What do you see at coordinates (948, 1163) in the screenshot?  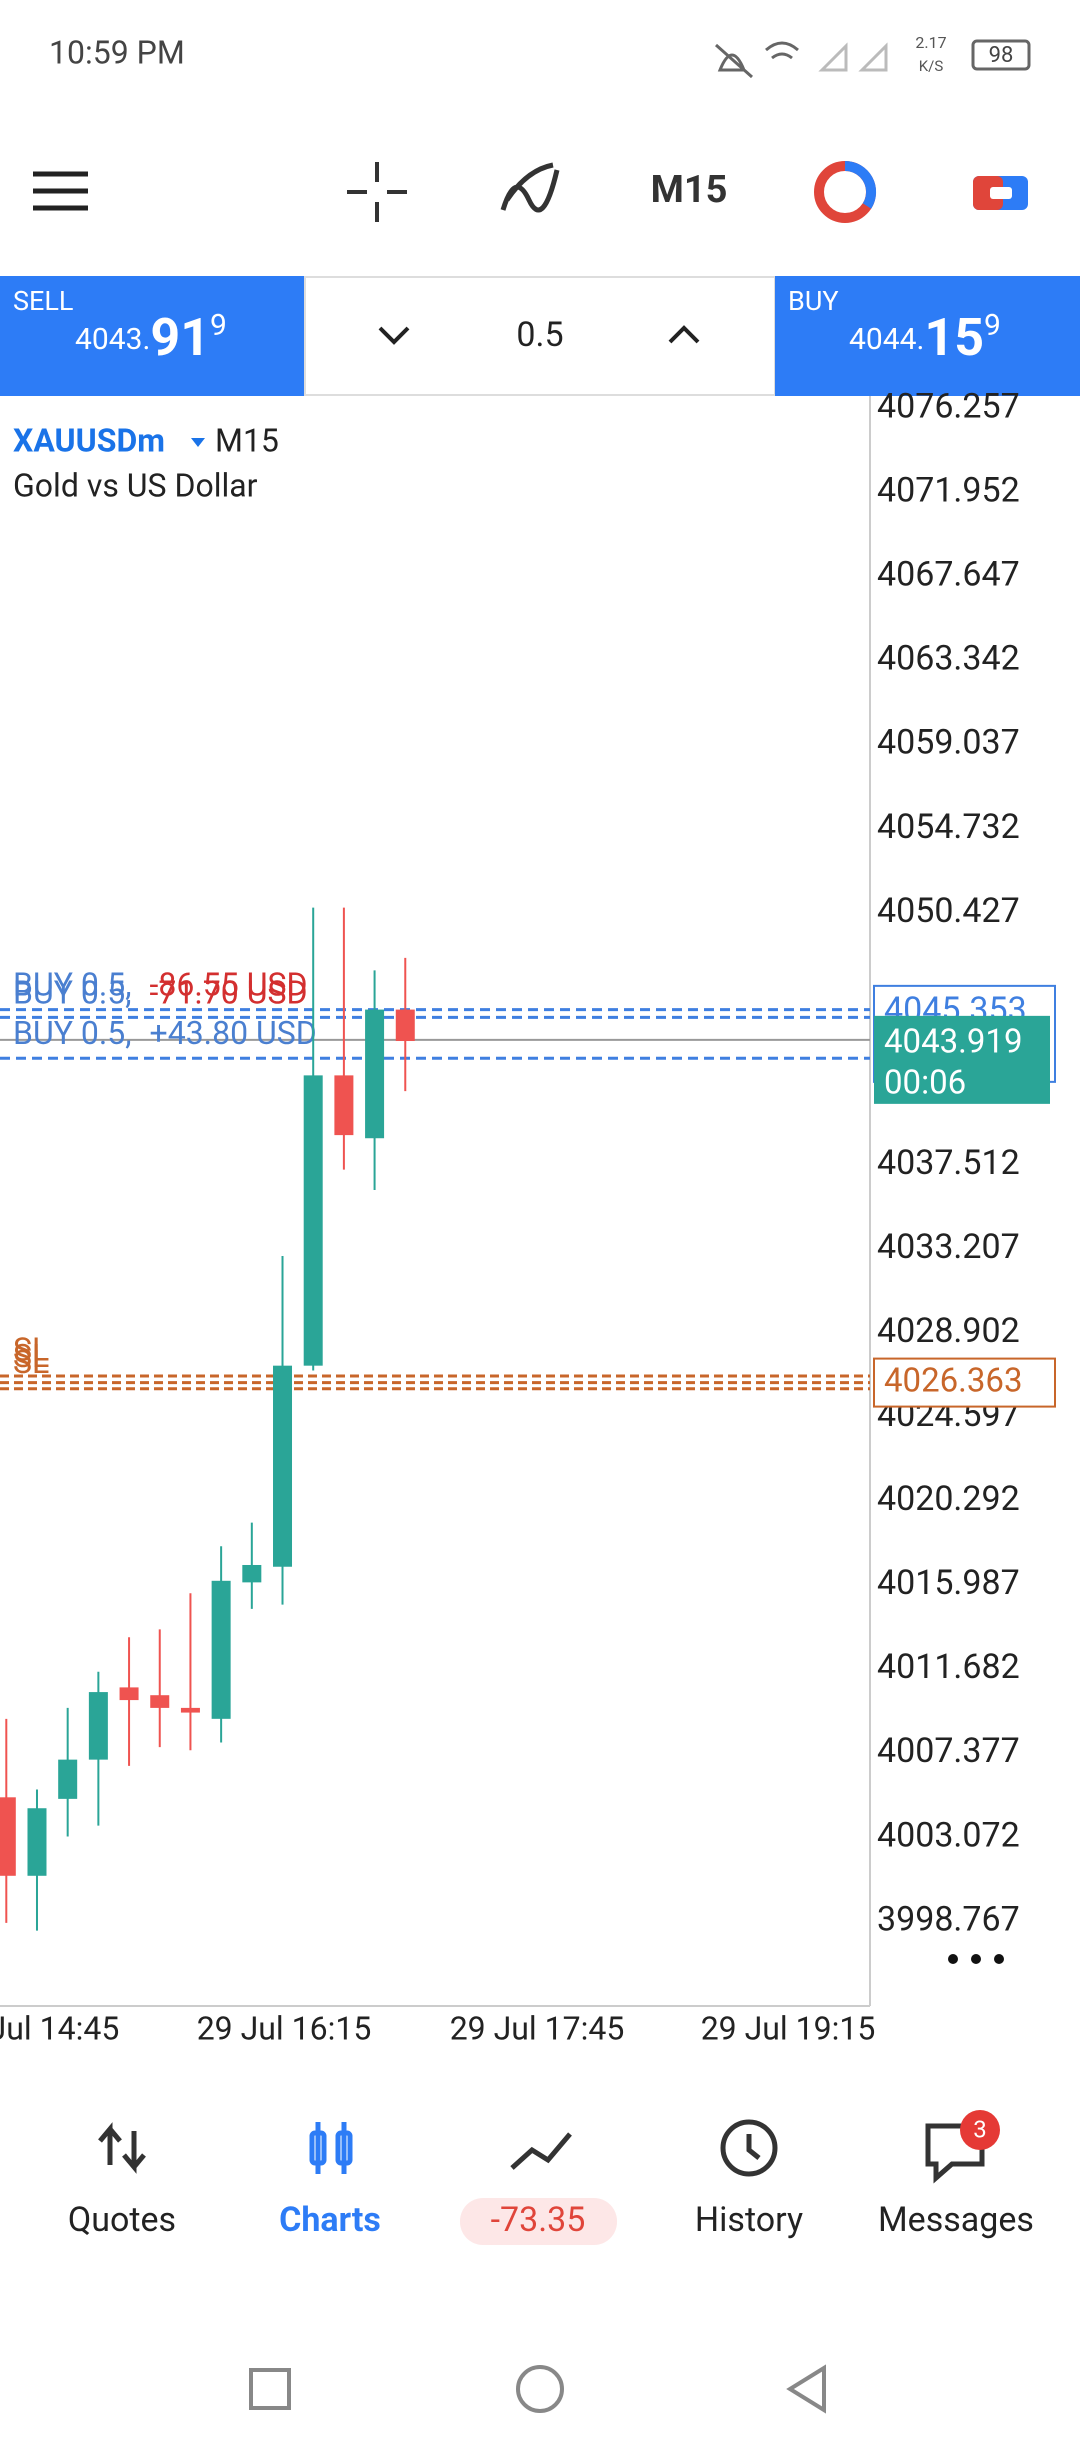 I see `y-tick-label: 4037.512` at bounding box center [948, 1163].